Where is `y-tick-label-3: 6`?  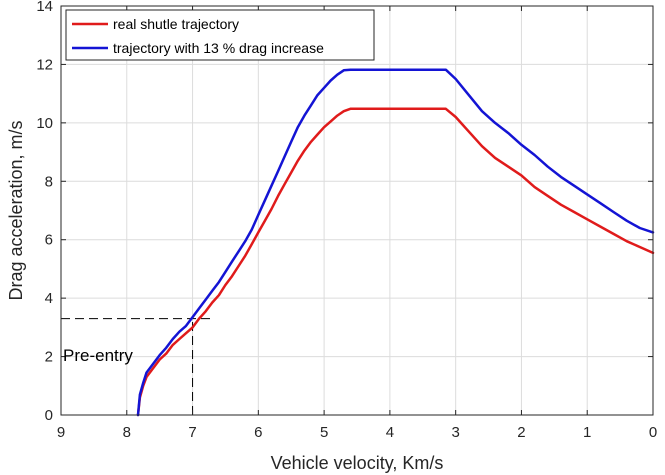 y-tick-label-3: 6 is located at coordinates (49, 240).